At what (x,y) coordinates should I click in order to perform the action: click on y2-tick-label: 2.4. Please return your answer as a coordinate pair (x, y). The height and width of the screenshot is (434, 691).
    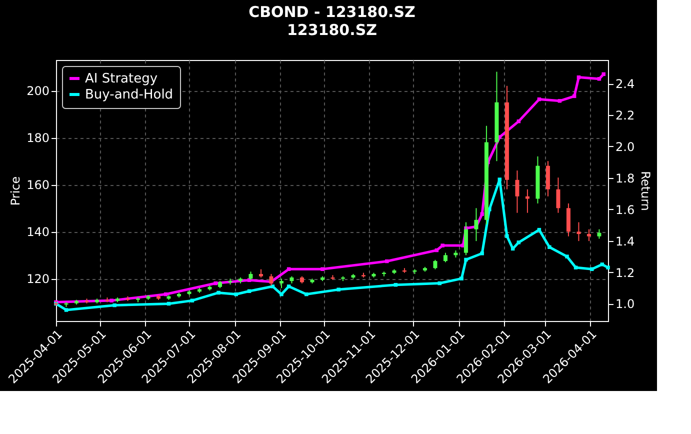
    Looking at the image, I should click on (625, 84).